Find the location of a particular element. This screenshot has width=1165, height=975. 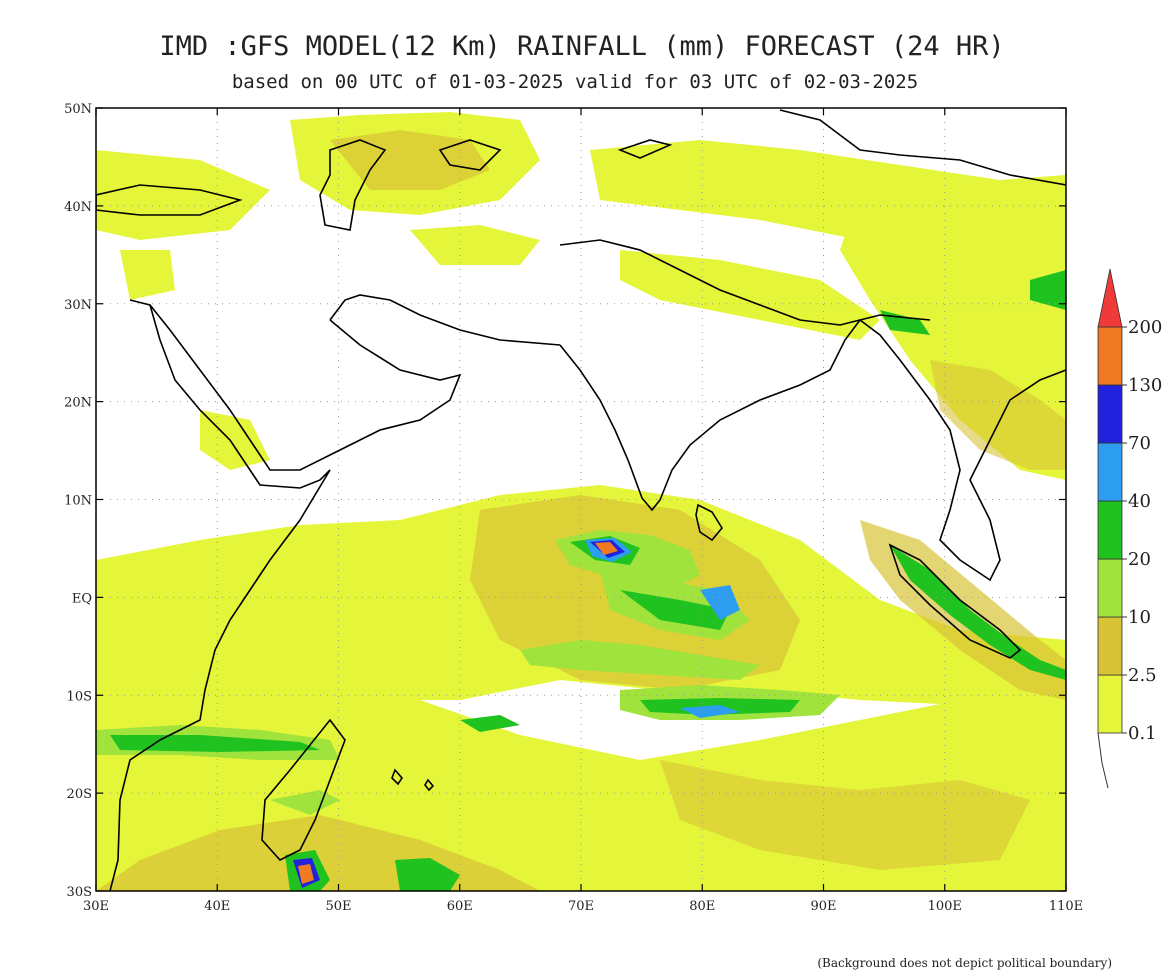

lon-tick-label: 100E is located at coordinates (945, 906).